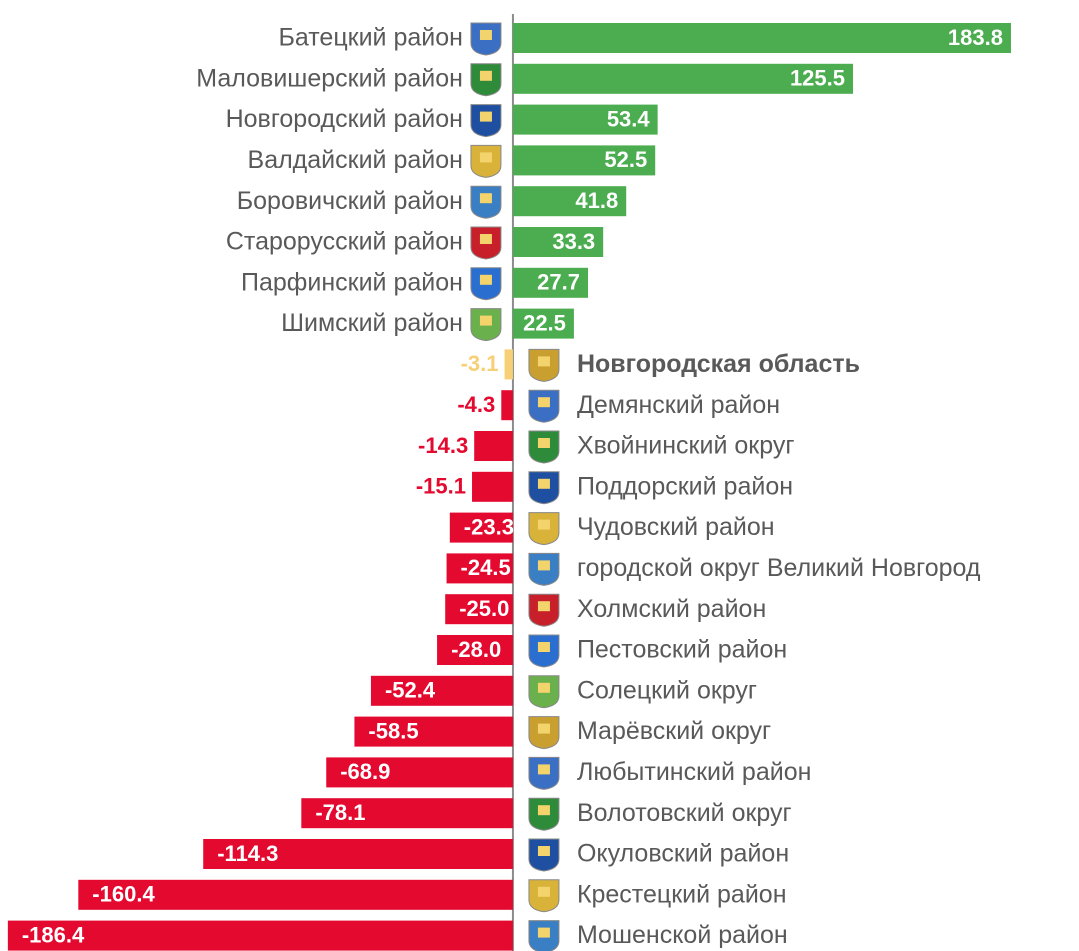 This screenshot has width=1079, height=951. What do you see at coordinates (684, 813) in the screenshot?
I see `category-label: Волотовский округ` at bounding box center [684, 813].